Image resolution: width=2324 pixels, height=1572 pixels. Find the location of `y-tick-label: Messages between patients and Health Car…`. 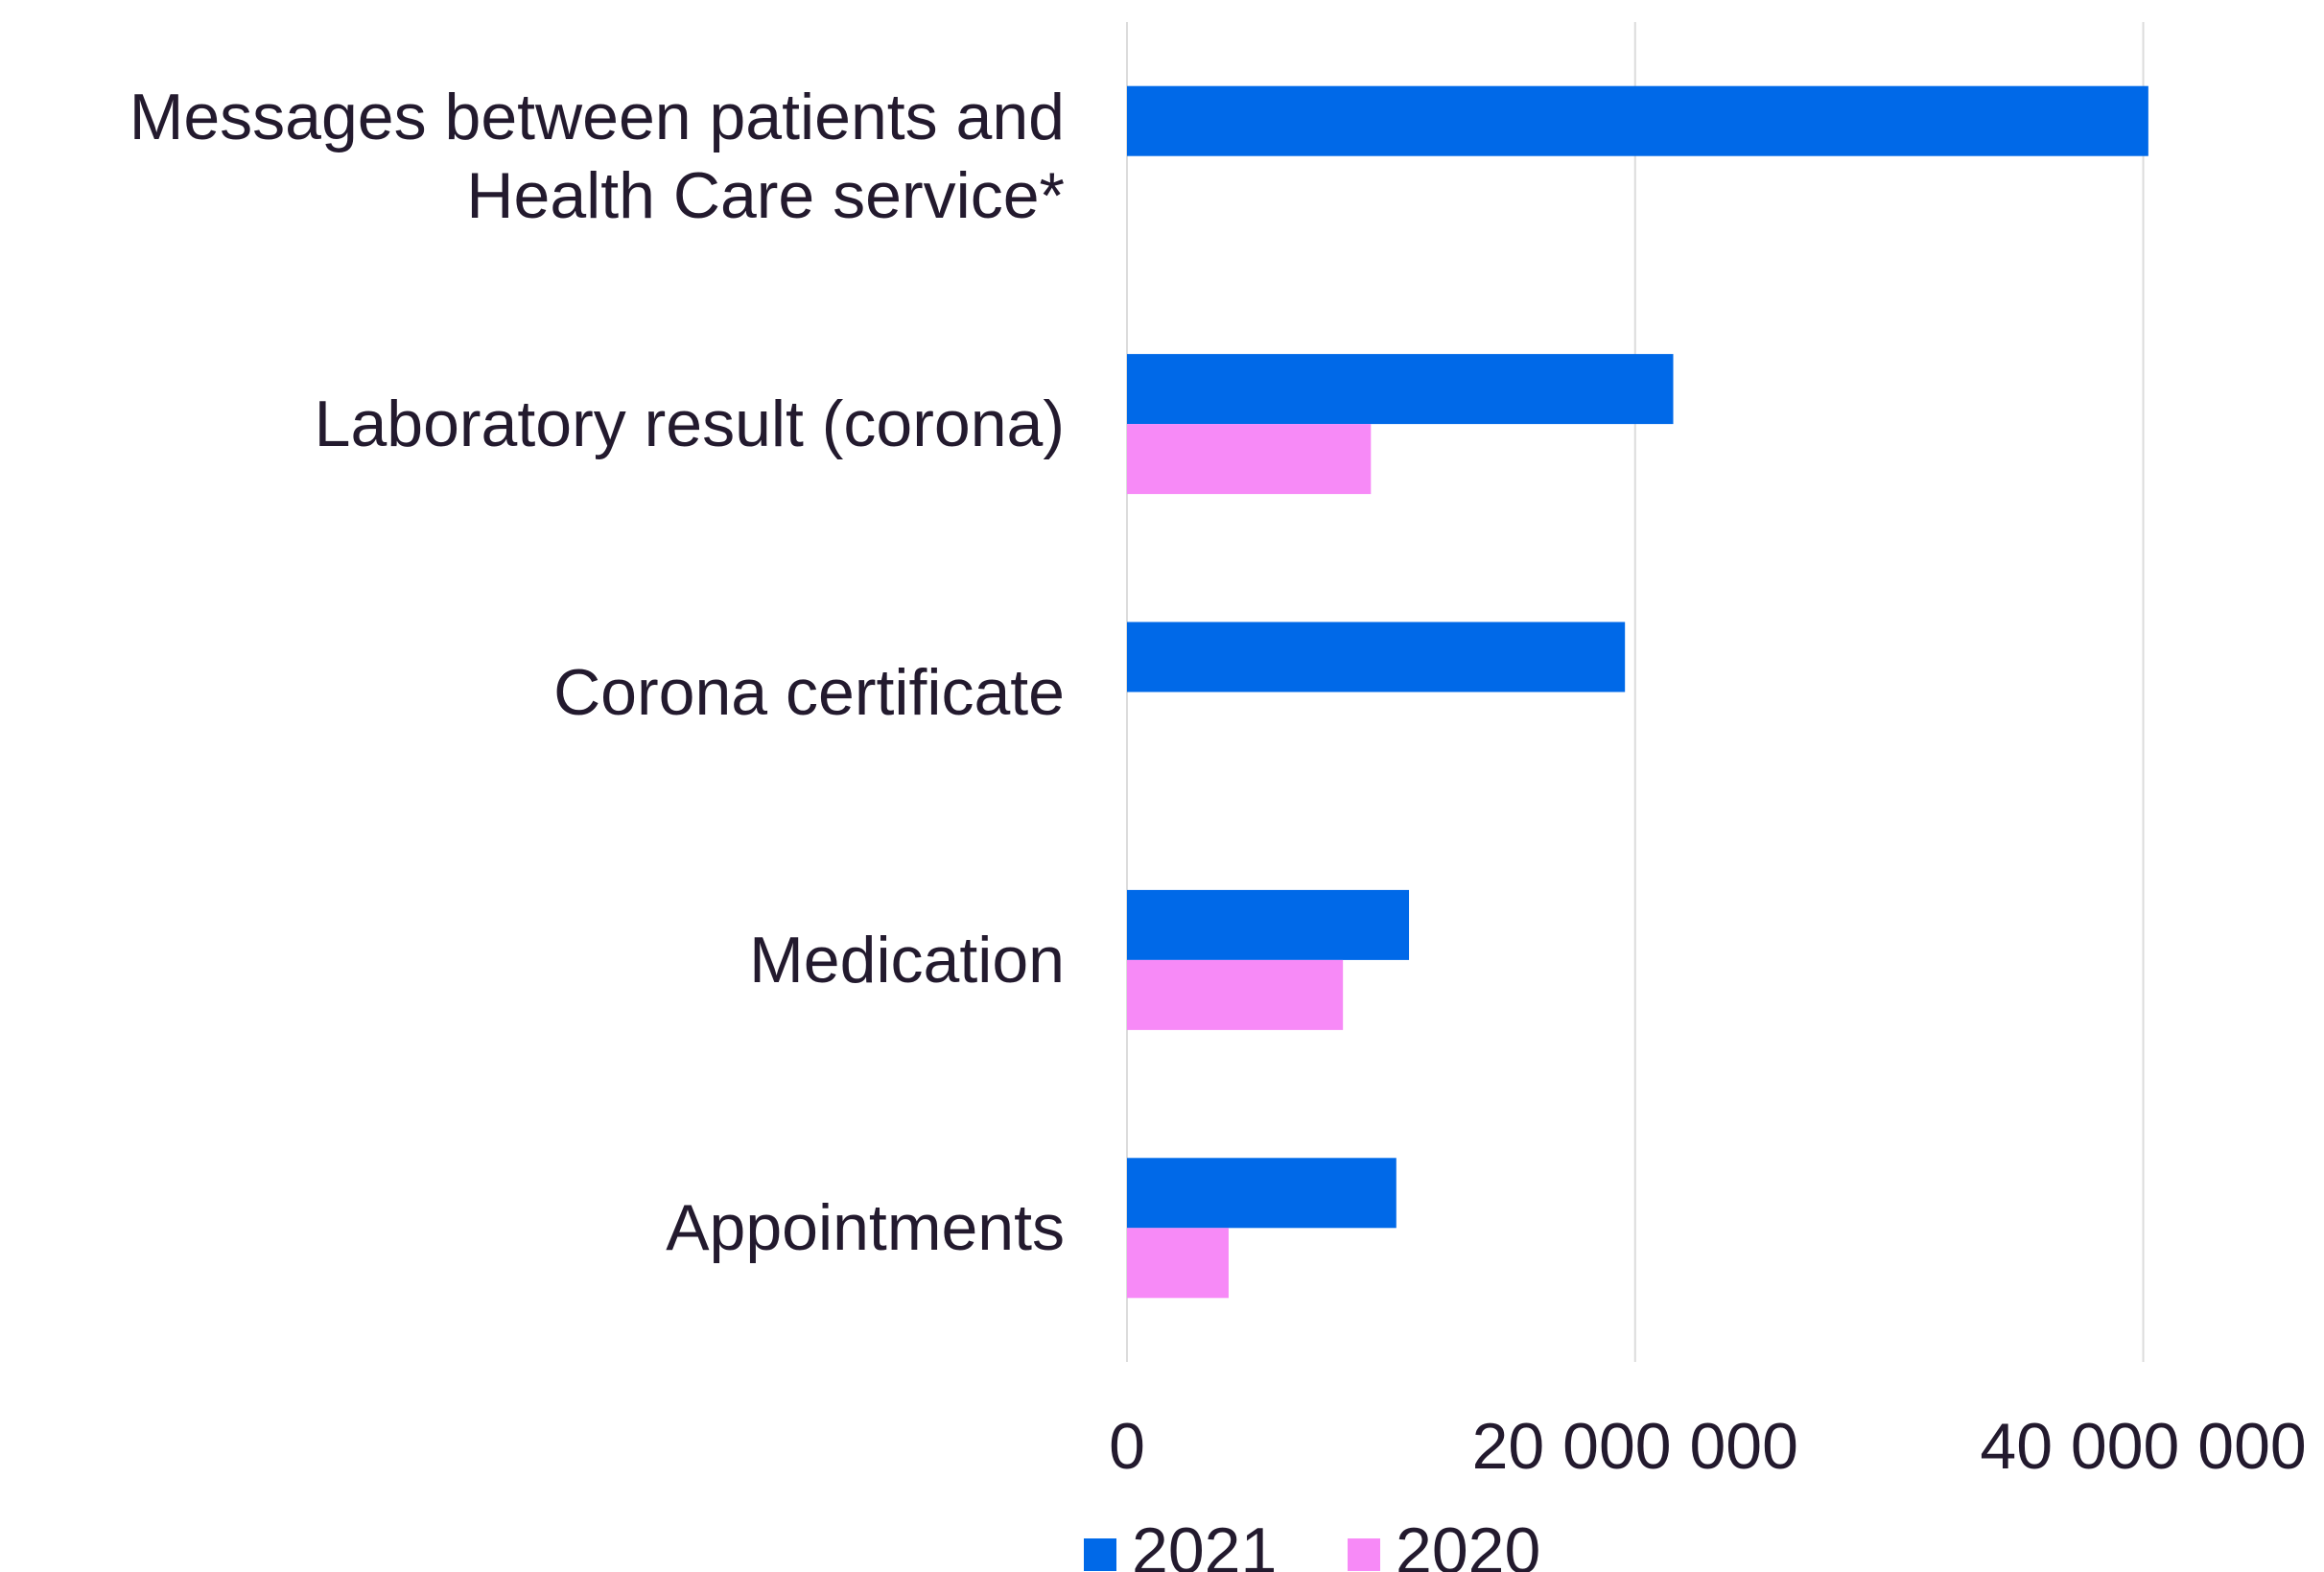

y-tick-label: Messages between patients and Health Car… is located at coordinates (597, 156).